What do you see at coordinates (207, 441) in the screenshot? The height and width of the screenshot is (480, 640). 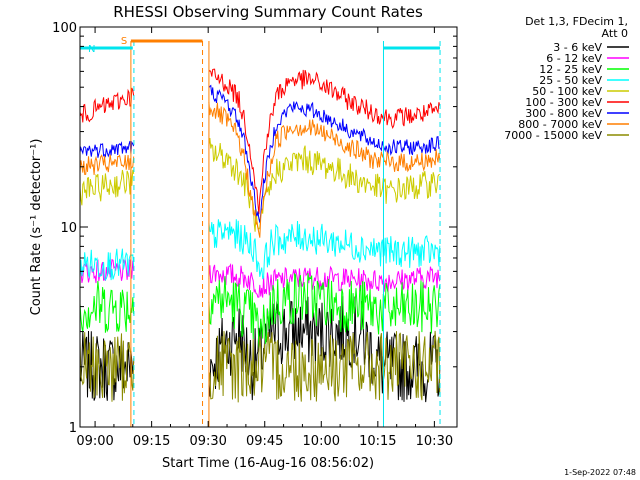 I see `x-tick-label-2: 09:30` at bounding box center [207, 441].